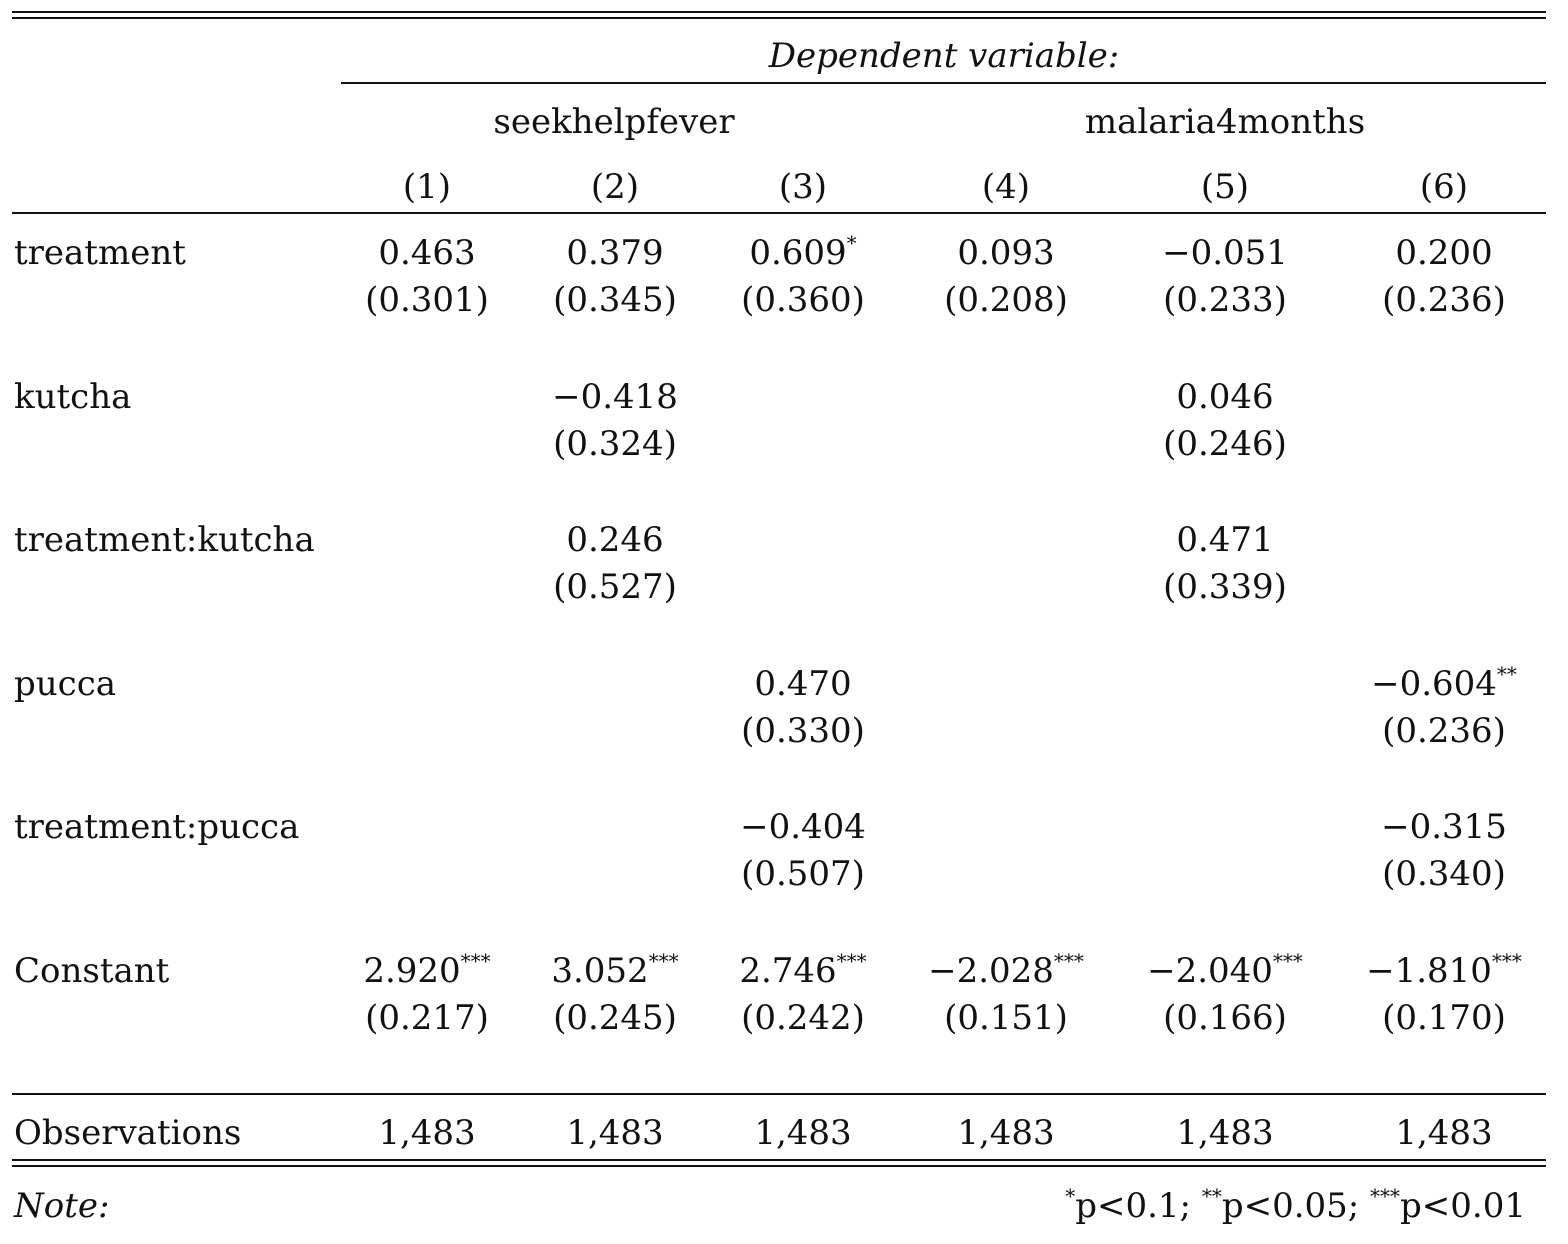 This screenshot has width=1568, height=1244. What do you see at coordinates (1006, 187) in the screenshot?
I see `column-header-4: (4)` at bounding box center [1006, 187].